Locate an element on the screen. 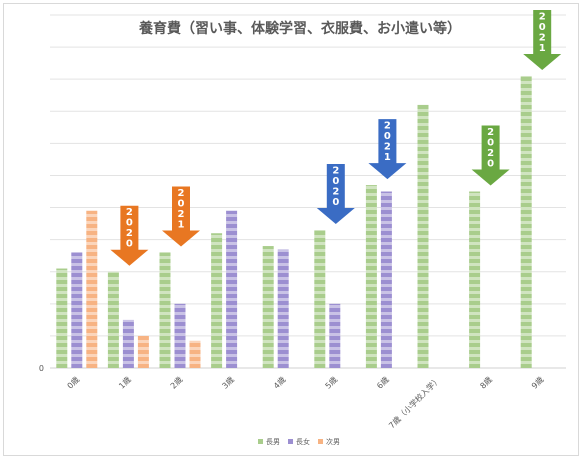 This screenshot has width=586, height=461. x-tick-label: 2歳 is located at coordinates (176, 382).